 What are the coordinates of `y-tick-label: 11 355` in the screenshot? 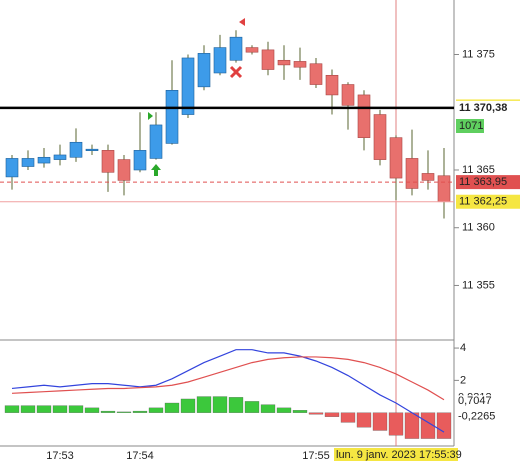 It's located at (478, 285).